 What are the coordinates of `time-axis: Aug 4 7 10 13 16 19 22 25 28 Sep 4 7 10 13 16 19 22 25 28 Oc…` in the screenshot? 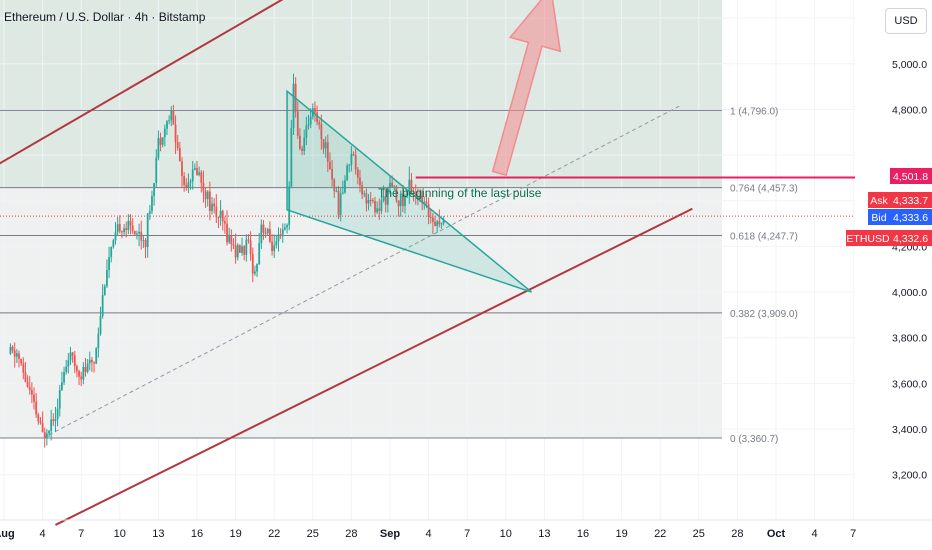 It's located at (466, 529).